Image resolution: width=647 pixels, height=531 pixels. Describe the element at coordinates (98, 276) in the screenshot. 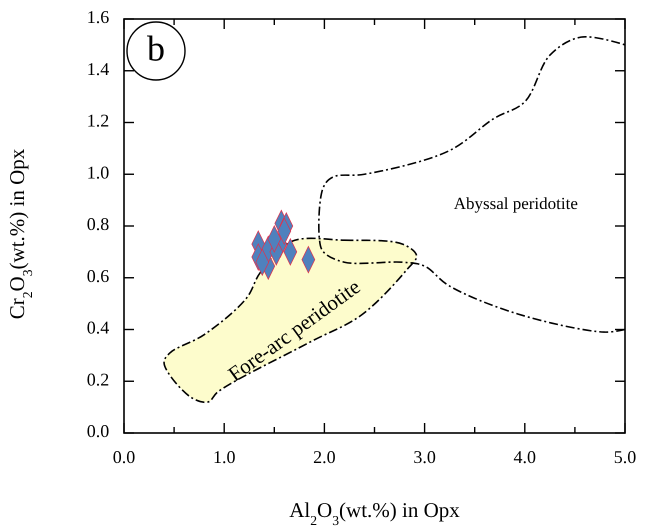

I see `y-tick-label: 0.6` at that location.